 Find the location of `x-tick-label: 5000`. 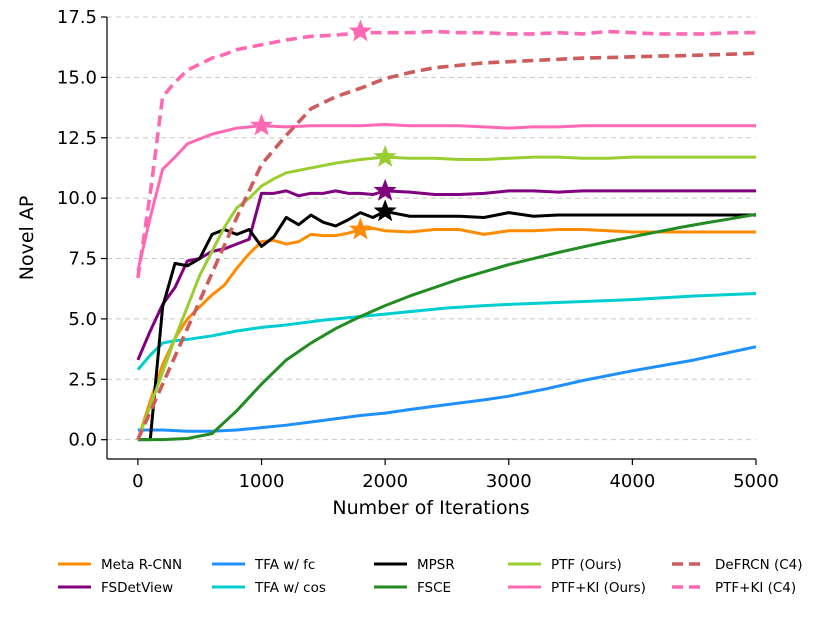

x-tick-label: 5000 is located at coordinates (756, 481).